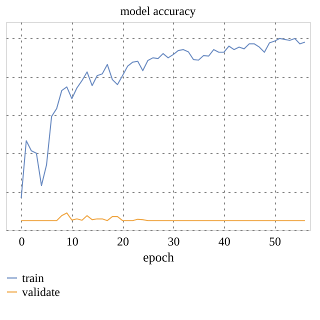  Describe the element at coordinates (21, 241) in the screenshot. I see `x-tick-label: 0` at that location.